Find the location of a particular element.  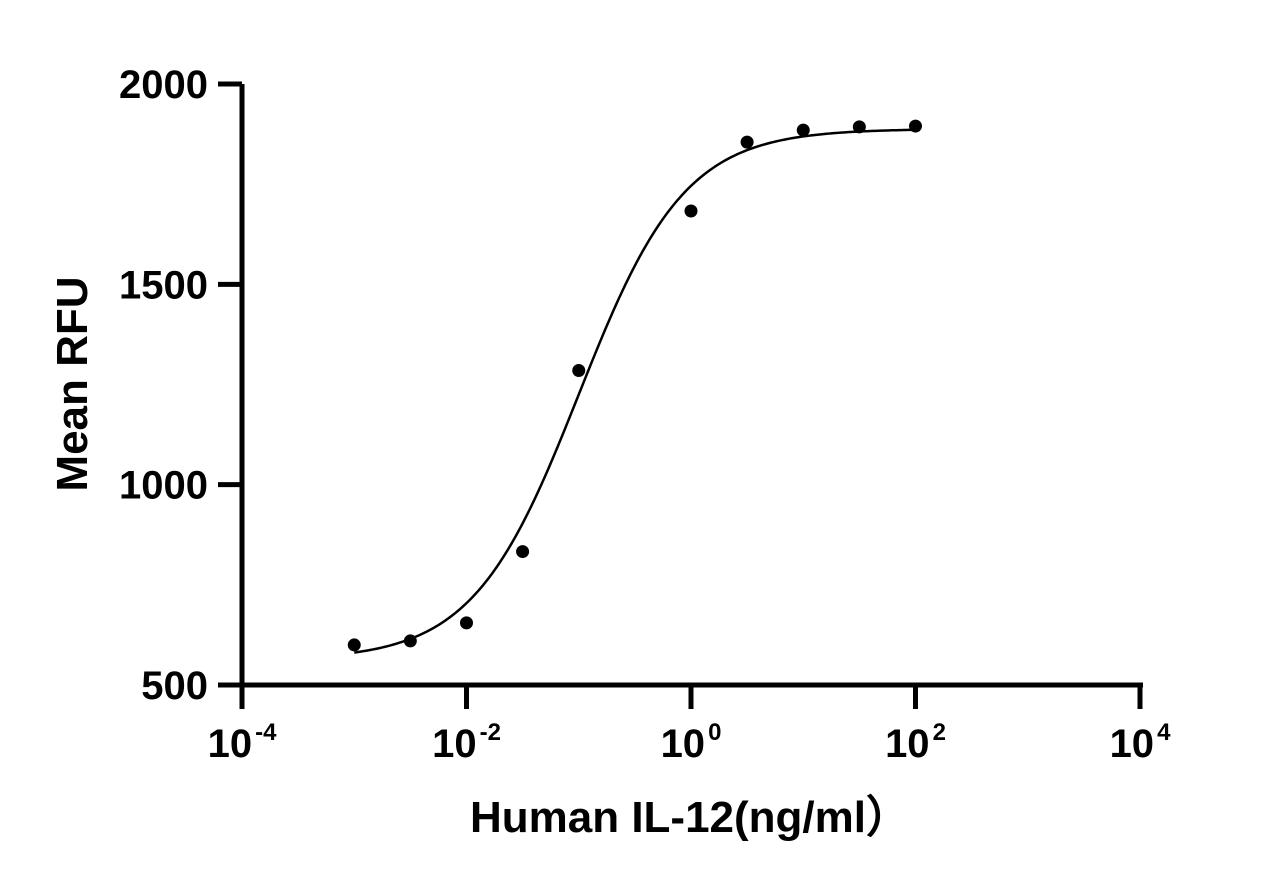

x-axis-ticks: 10 -4 10 -2 10 0 10 2 10 4 is located at coordinates (689, 725).